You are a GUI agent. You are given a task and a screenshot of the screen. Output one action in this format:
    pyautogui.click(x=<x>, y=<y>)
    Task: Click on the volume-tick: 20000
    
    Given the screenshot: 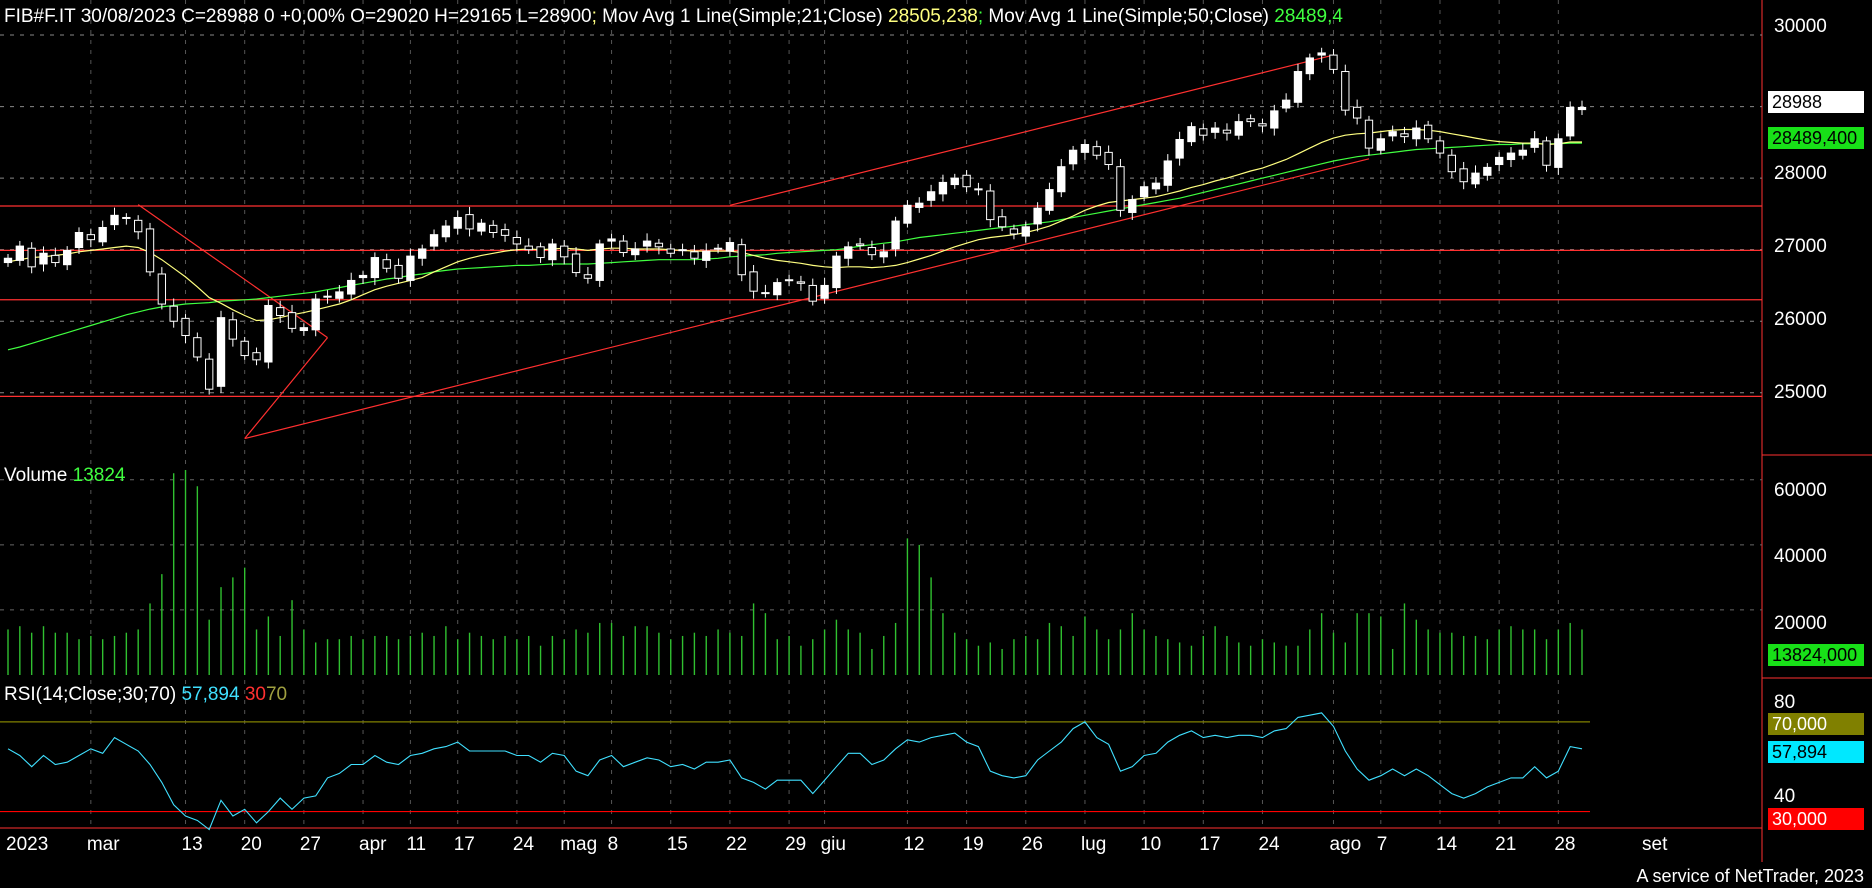 What is the action you would take?
    pyautogui.click(x=1800, y=623)
    